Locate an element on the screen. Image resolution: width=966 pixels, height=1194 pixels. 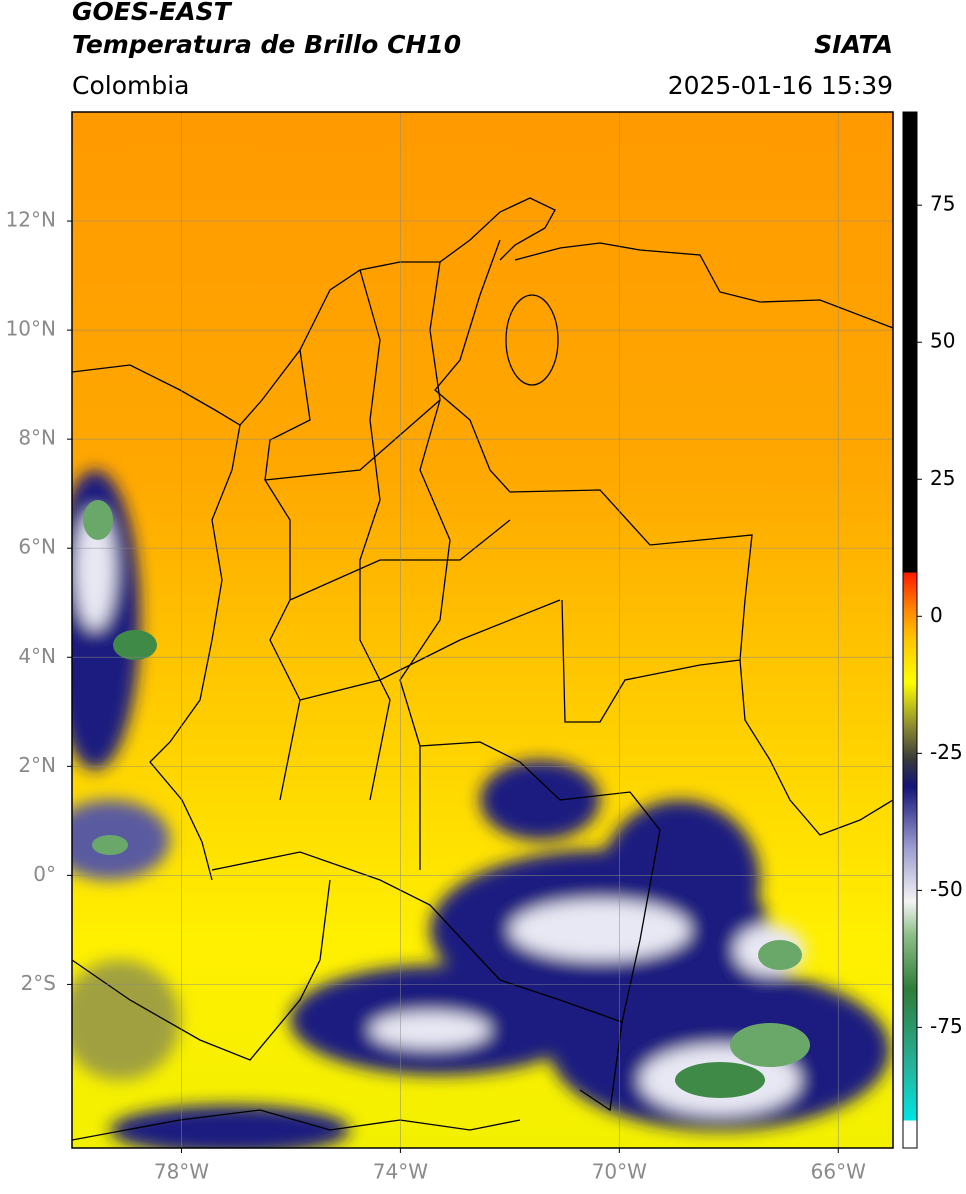
y-tick-label: 0° is located at coordinates (44, 874).